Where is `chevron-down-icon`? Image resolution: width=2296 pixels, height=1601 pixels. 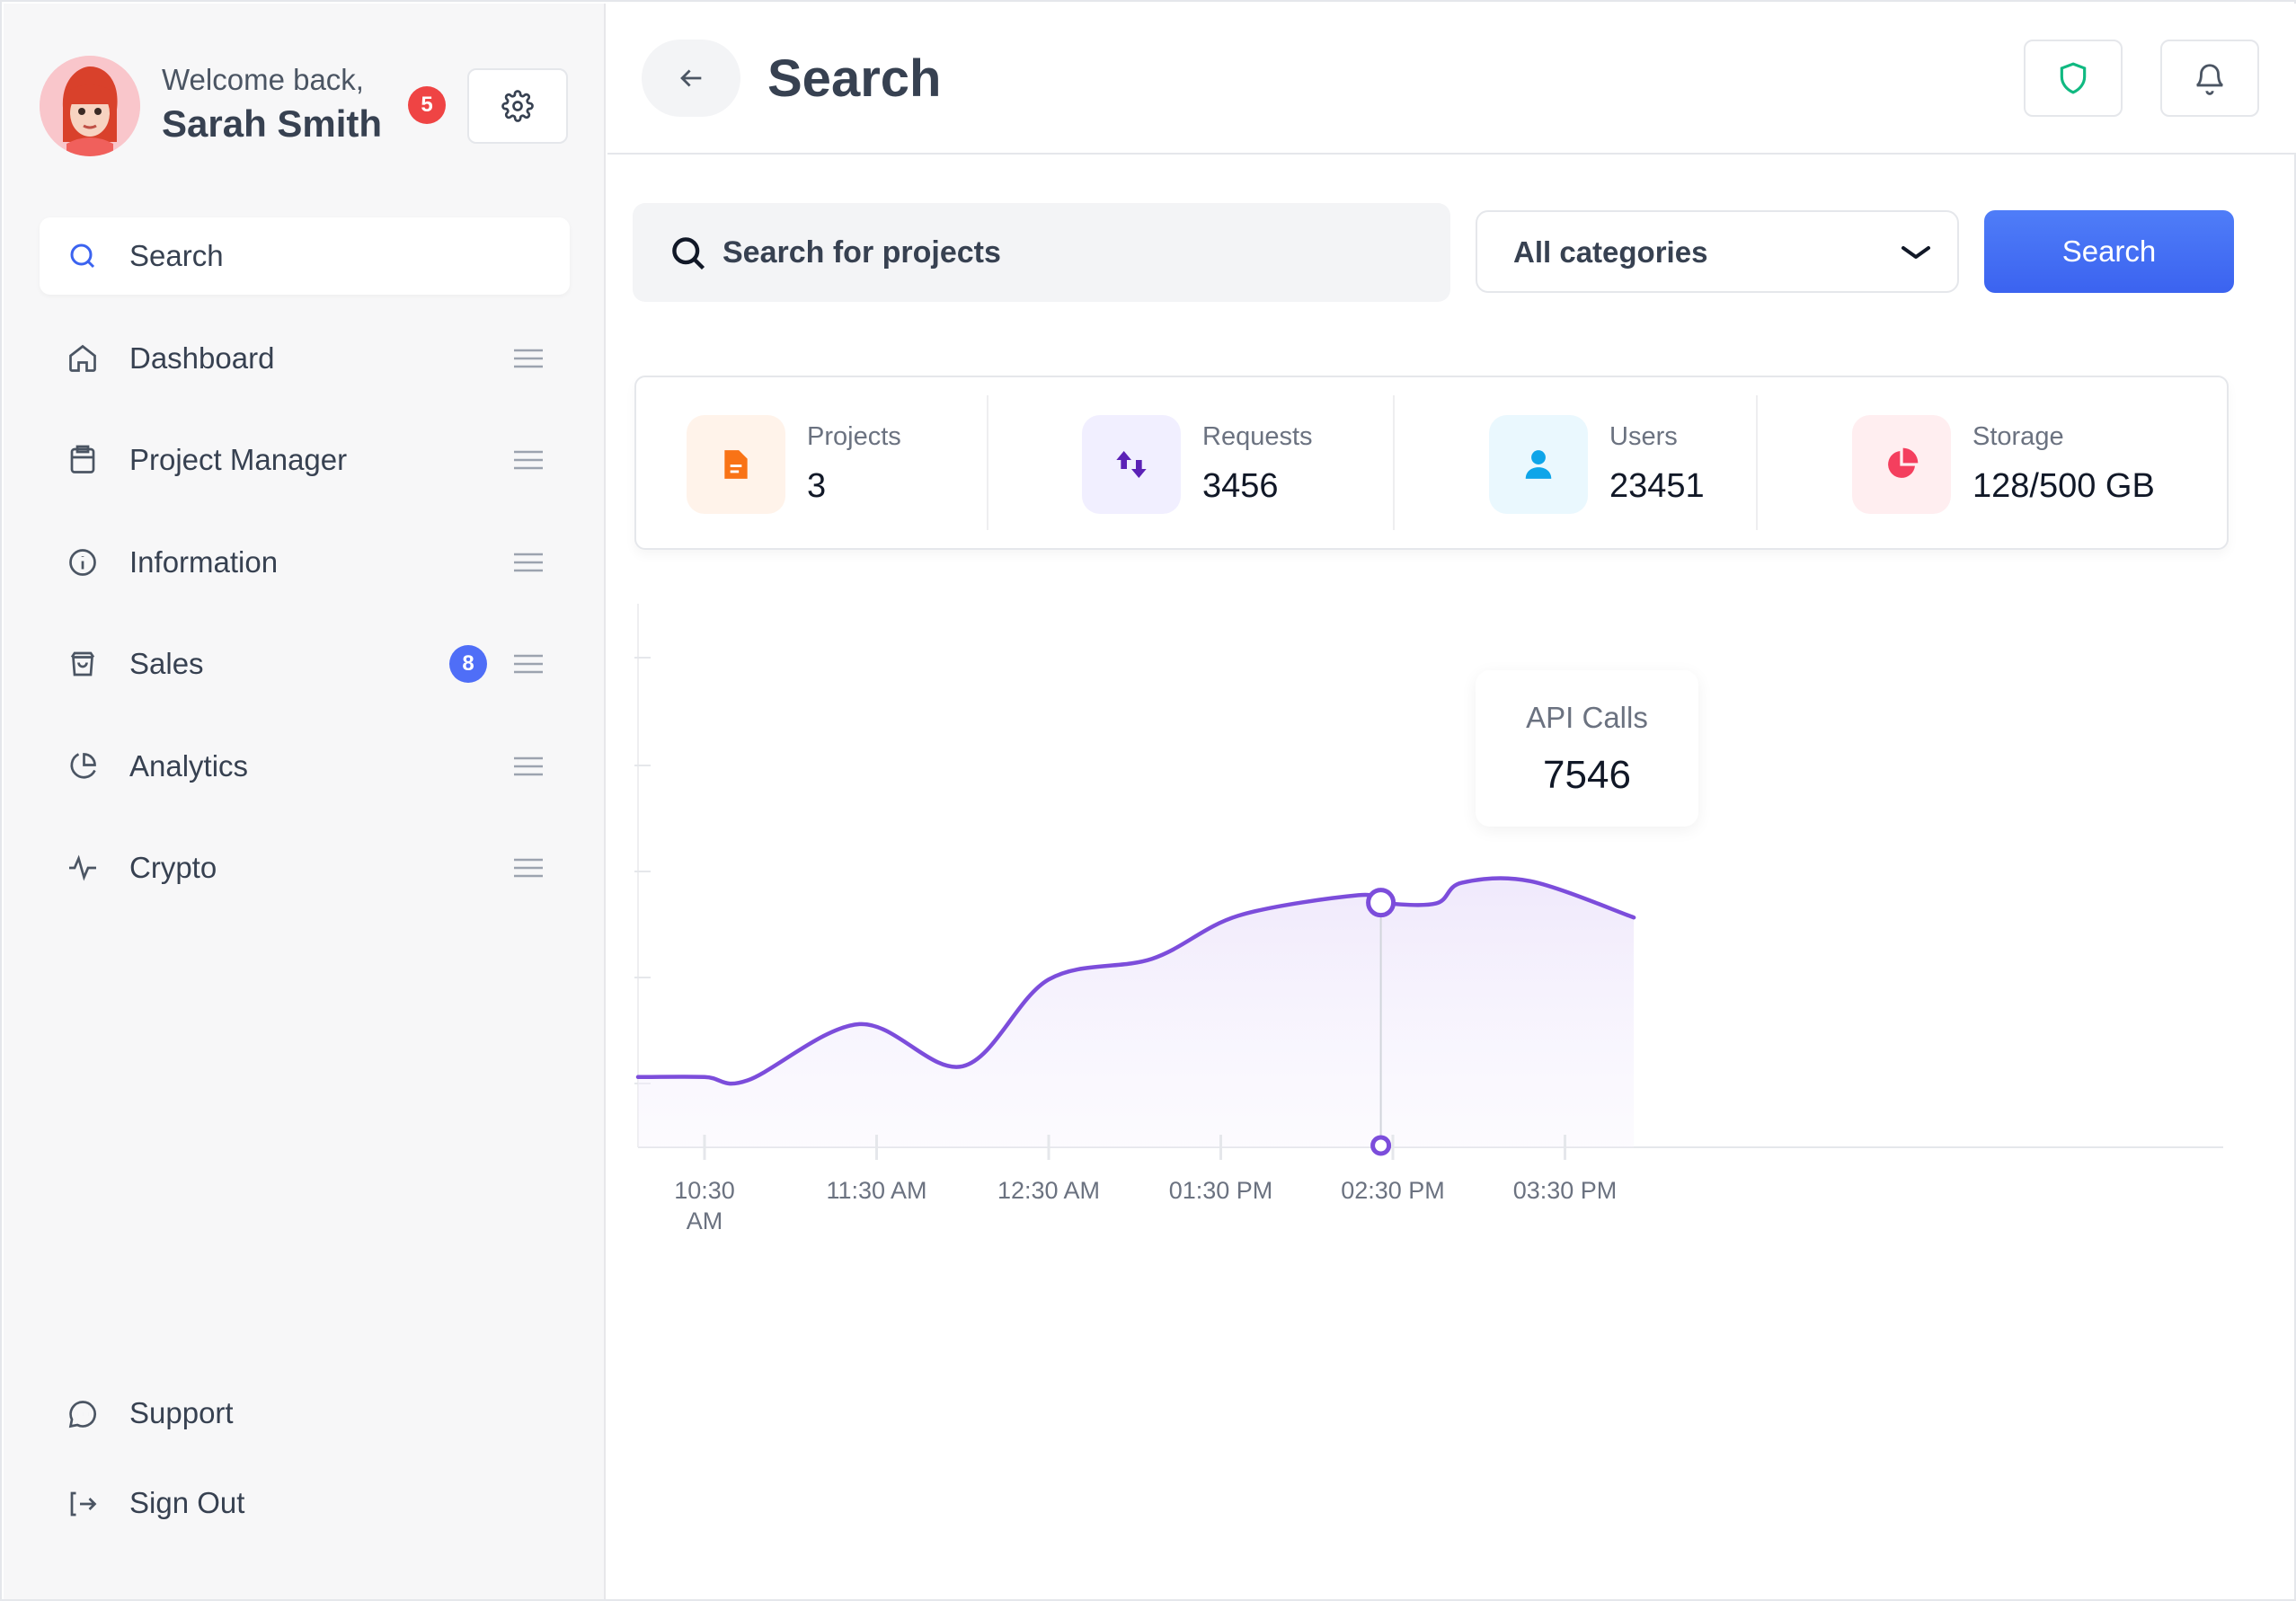 chevron-down-icon is located at coordinates (1916, 252).